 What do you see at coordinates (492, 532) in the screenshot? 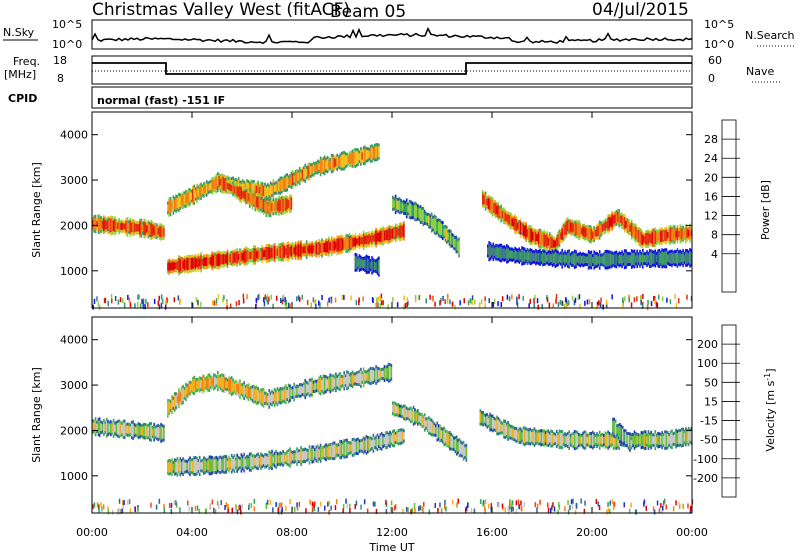
I see `x-tick-label: 16:00` at bounding box center [492, 532].